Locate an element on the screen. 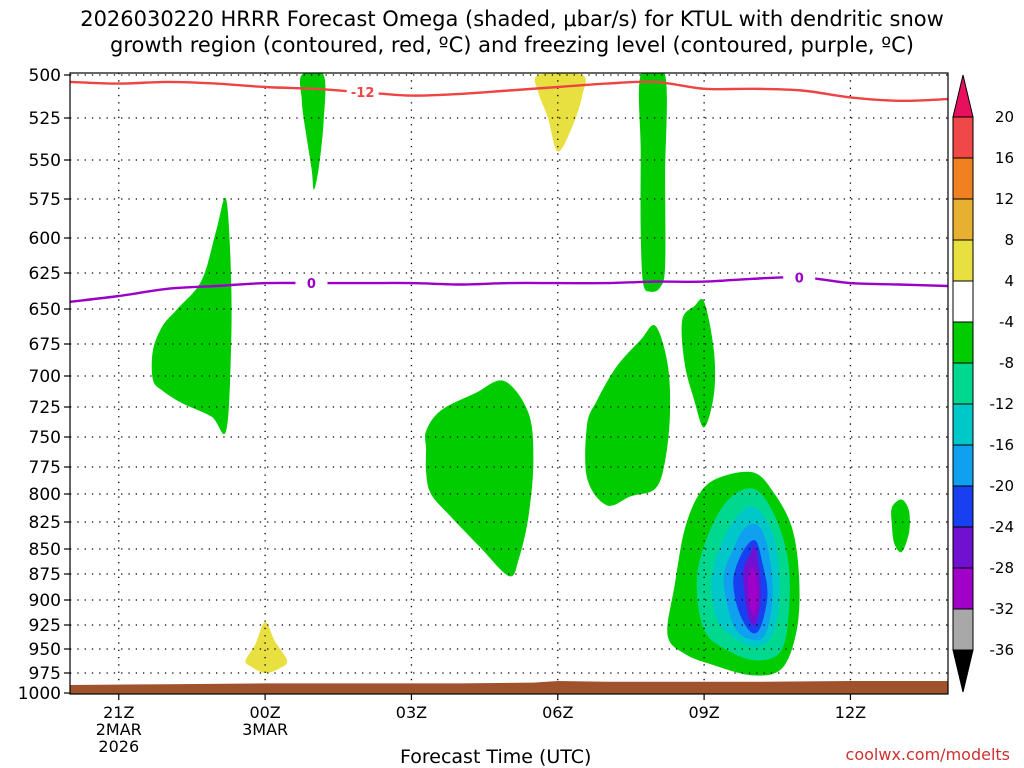 The width and height of the screenshot is (1024, 768). y-tick-label: 725 is located at coordinates (45, 408).